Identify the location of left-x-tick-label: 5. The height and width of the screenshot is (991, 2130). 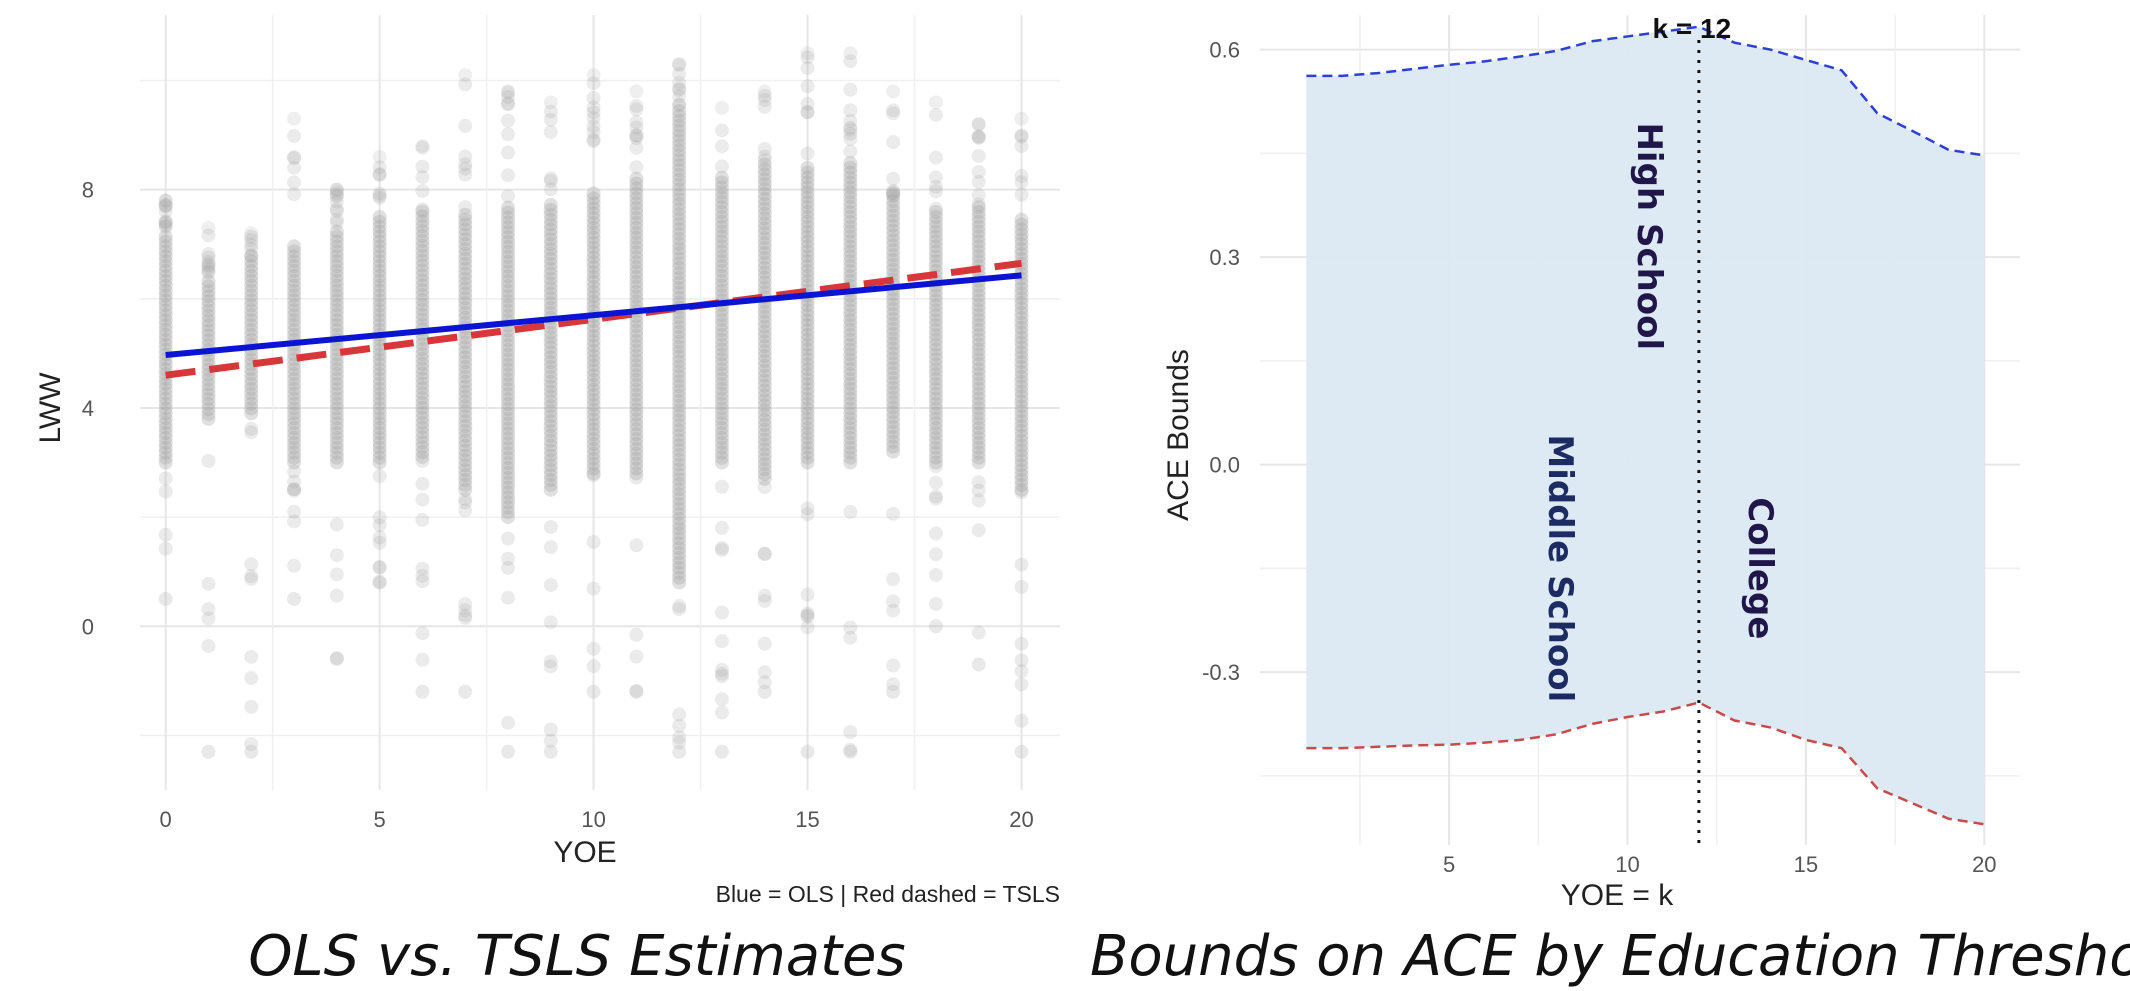
(380, 819).